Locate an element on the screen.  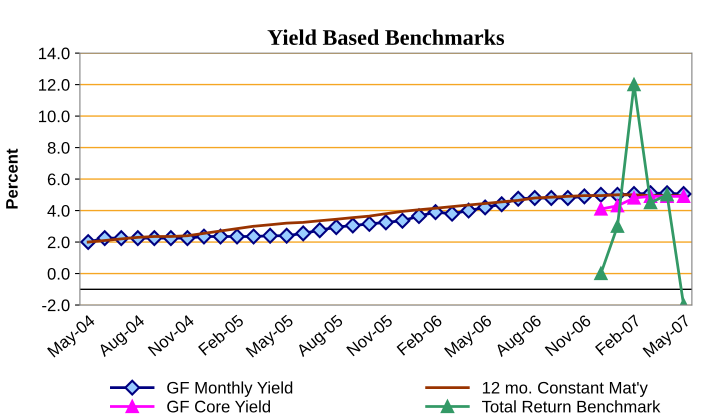
legend-label: GF Monthly Yield is located at coordinates (229, 389).